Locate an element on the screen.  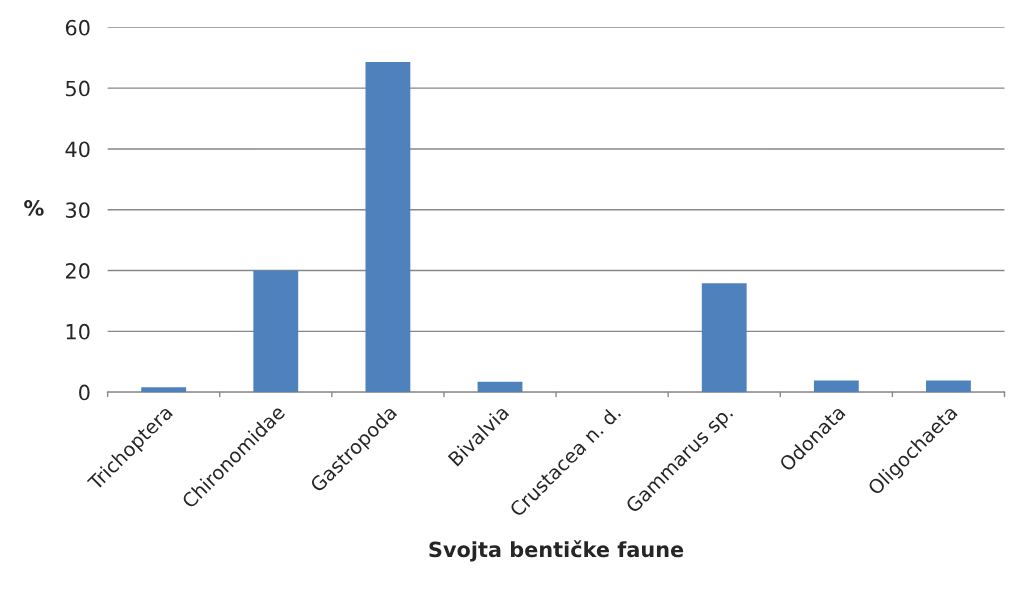
y-axis-title: % is located at coordinates (34, 208).